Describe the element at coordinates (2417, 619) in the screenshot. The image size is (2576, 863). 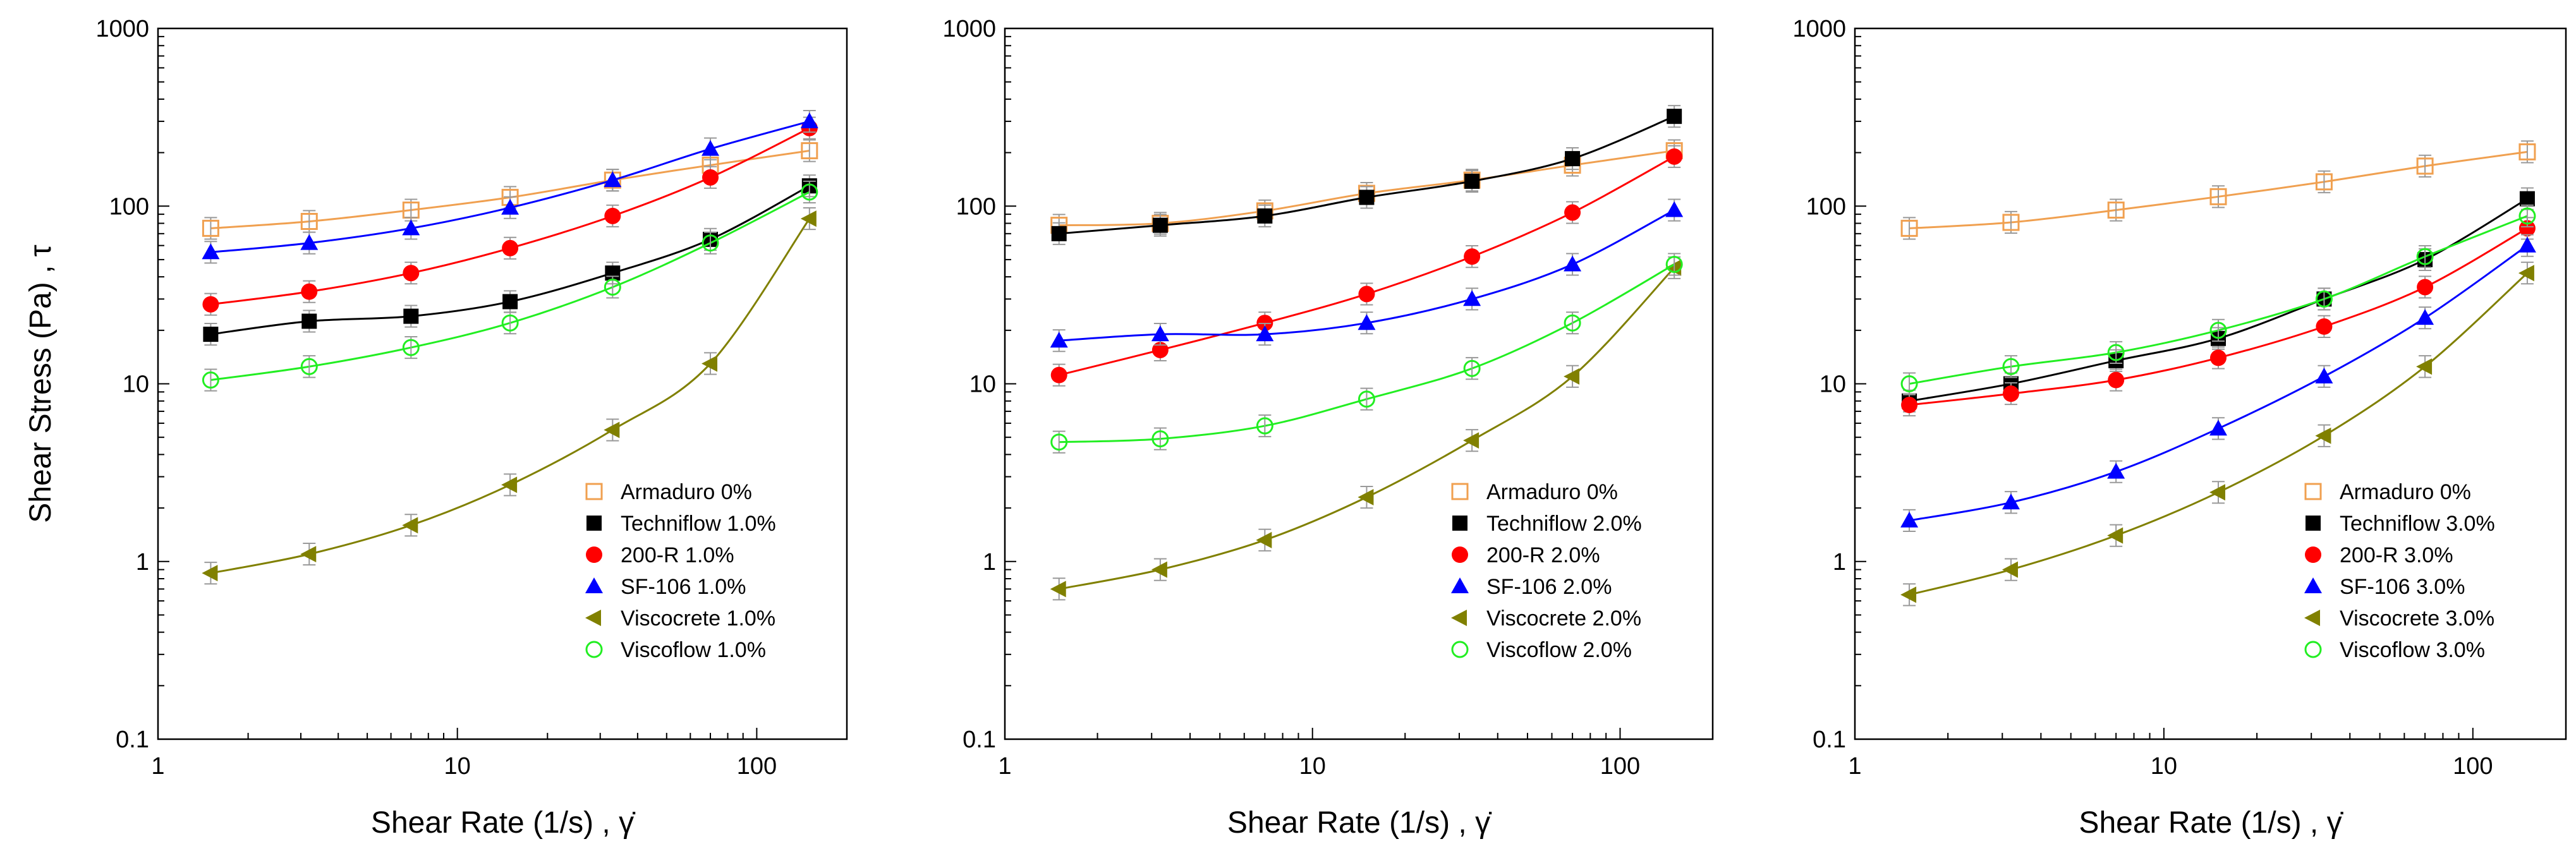
I see `legend-label: Viscocrete 3.0%` at that location.